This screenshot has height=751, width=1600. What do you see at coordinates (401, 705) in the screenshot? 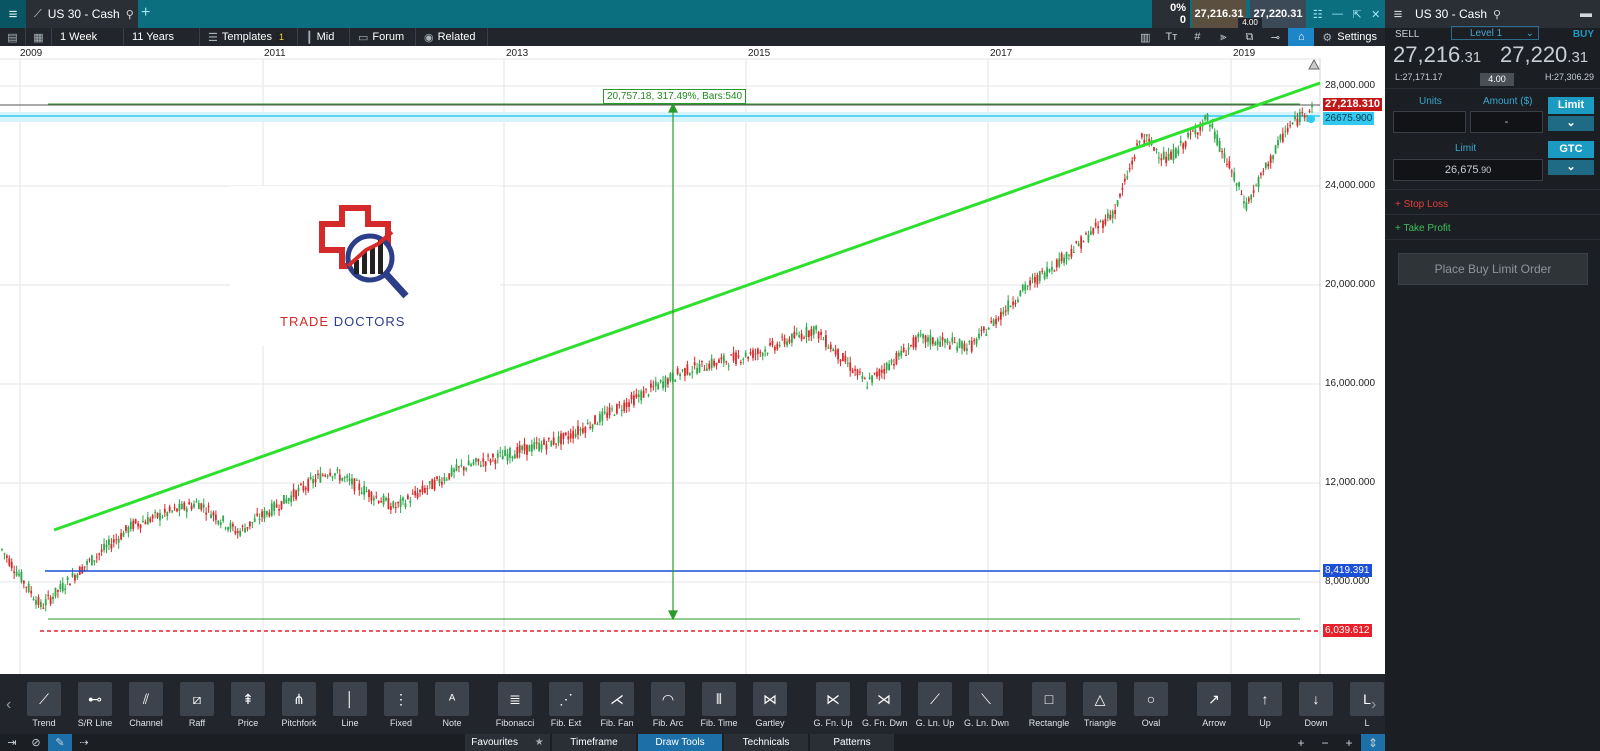
I see `tool-fixed: ⋮ Fixed` at bounding box center [401, 705].